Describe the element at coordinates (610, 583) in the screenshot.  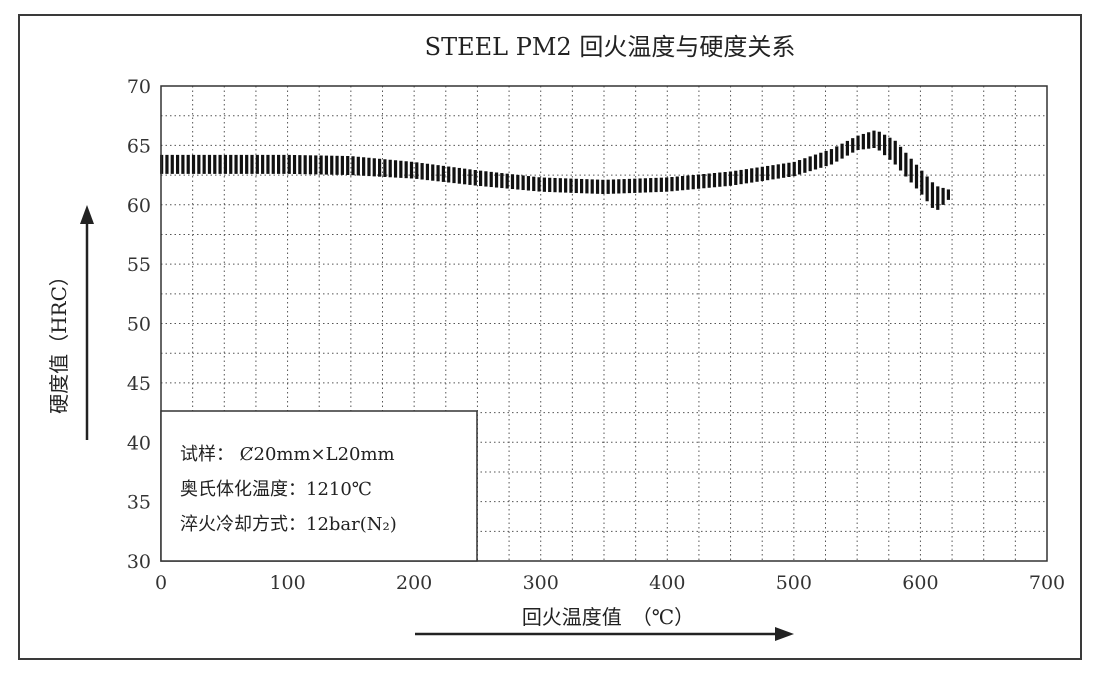
I see `x-axis-ticks: 0 100 200 300 400 500 600 700` at that location.